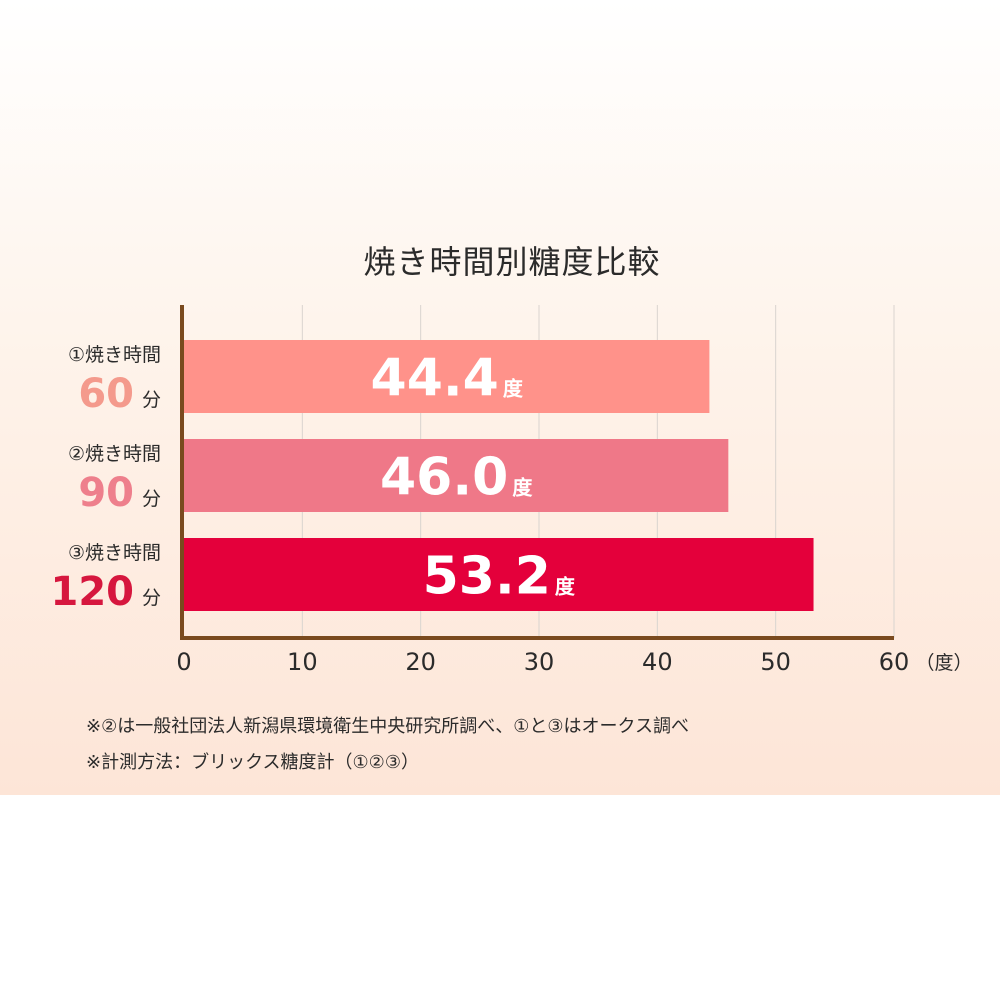  I want to click on category-unit-2: 分, so click(151, 499).